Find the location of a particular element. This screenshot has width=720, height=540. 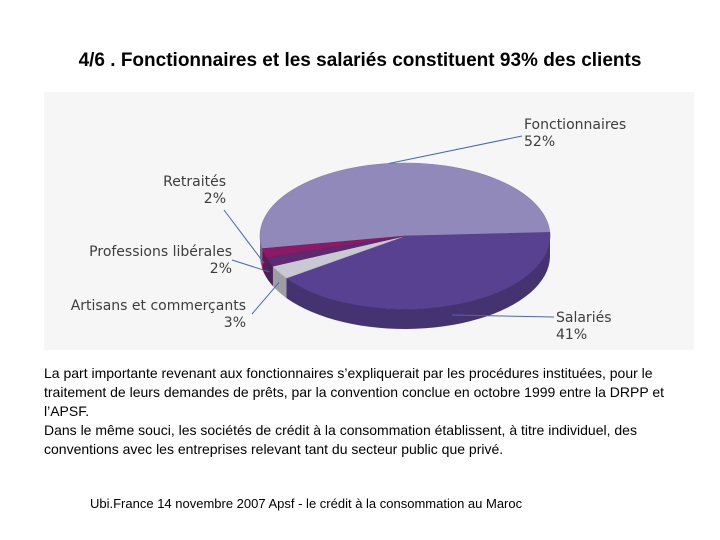

pie-side-salaries is located at coordinates (418, 283).